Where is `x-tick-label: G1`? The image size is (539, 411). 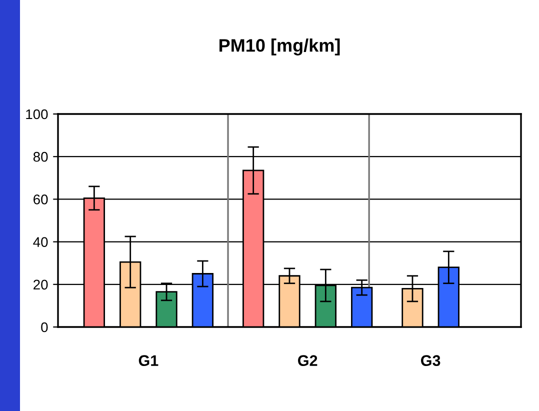
x-tick-label: G1 is located at coordinates (148, 360).